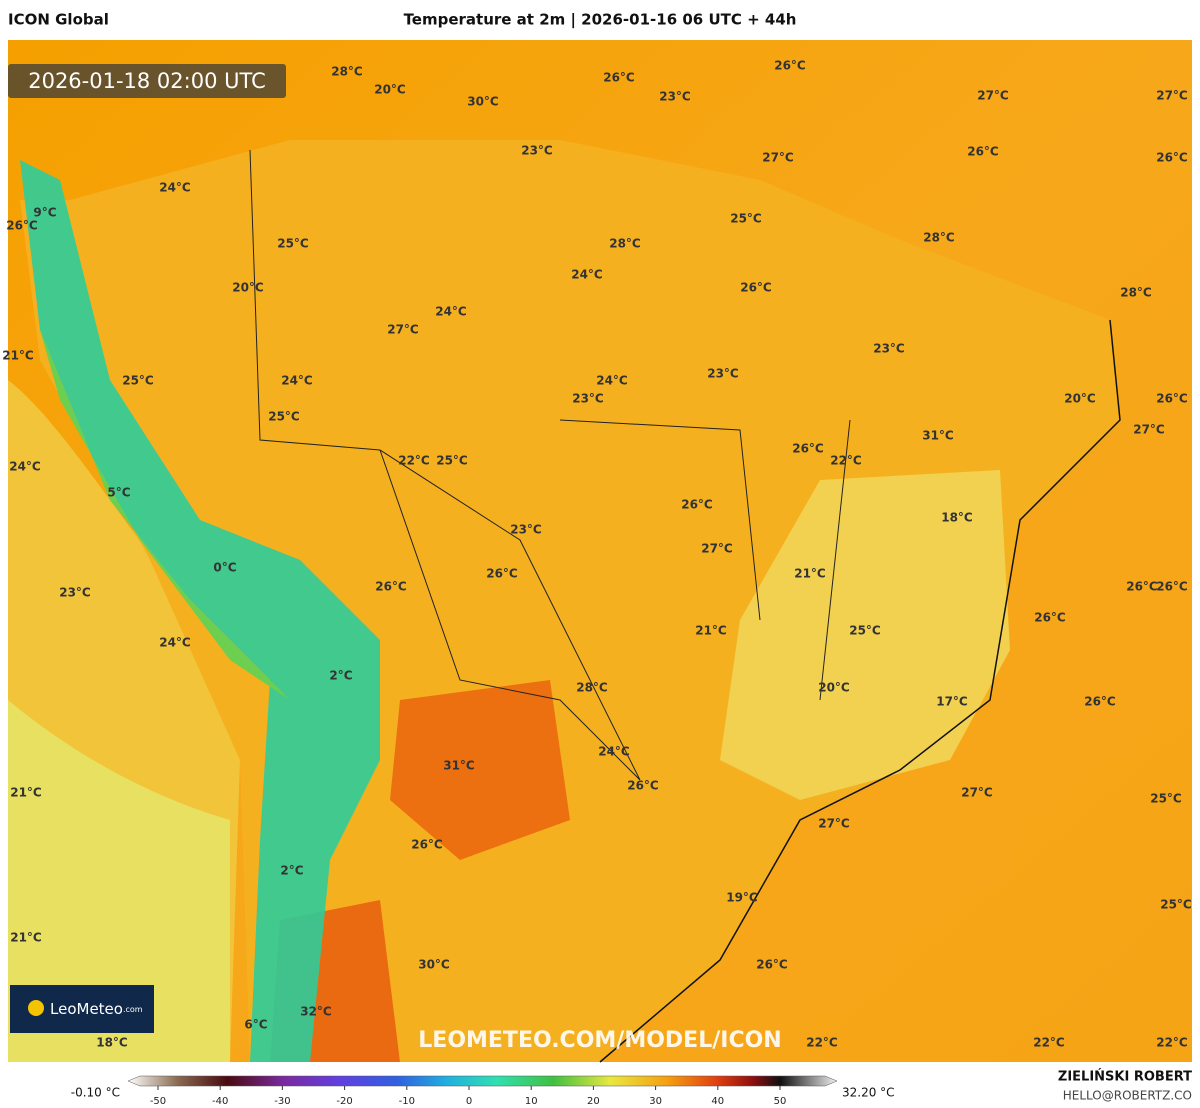 The height and width of the screenshot is (1108, 1200). Describe the element at coordinates (282, 1101) in the screenshot. I see `colorbar-tick-label: -30` at that location.